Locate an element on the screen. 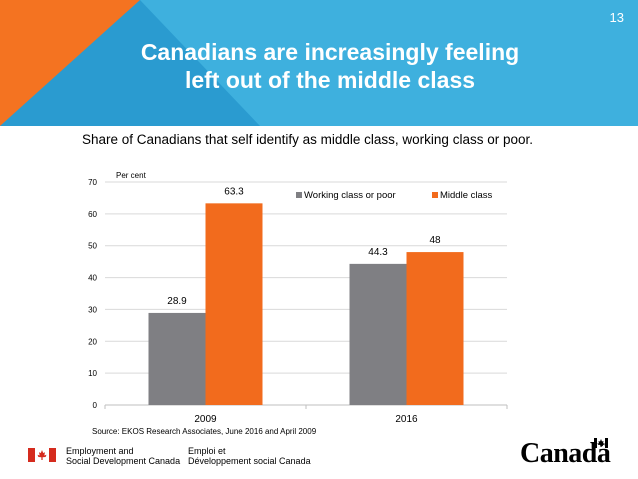  department-name-en: Employment and Social Development Canada is located at coordinates (123, 456).